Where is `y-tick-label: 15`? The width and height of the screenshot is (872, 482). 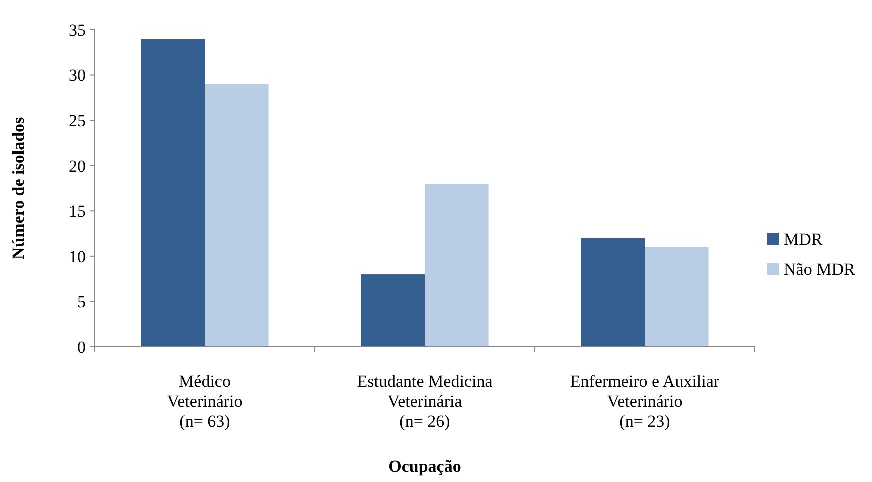
y-tick-label: 15 is located at coordinates (77, 212).